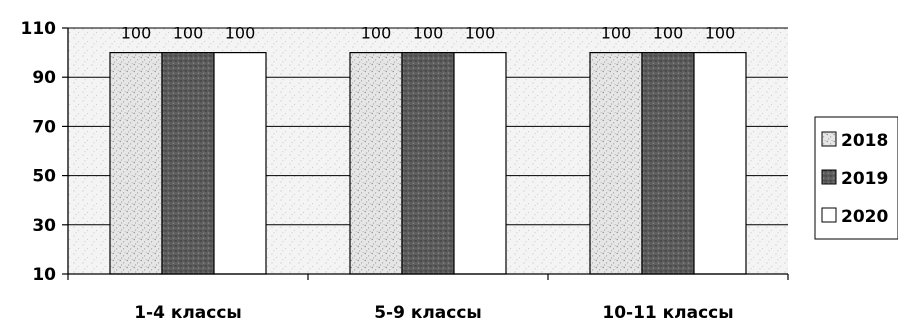 This screenshot has width=898, height=331. What do you see at coordinates (44, 275) in the screenshot?
I see `y-tick-label: 10` at bounding box center [44, 275].